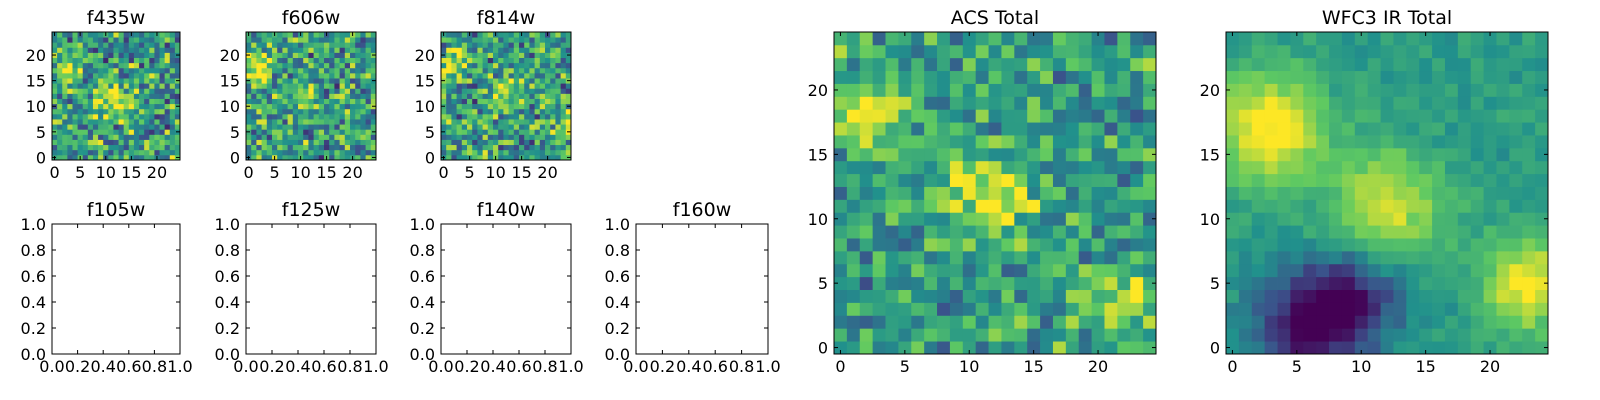  What do you see at coordinates (1387, 18) in the screenshot?
I see `panel-title: WFC3 IR Total` at bounding box center [1387, 18].